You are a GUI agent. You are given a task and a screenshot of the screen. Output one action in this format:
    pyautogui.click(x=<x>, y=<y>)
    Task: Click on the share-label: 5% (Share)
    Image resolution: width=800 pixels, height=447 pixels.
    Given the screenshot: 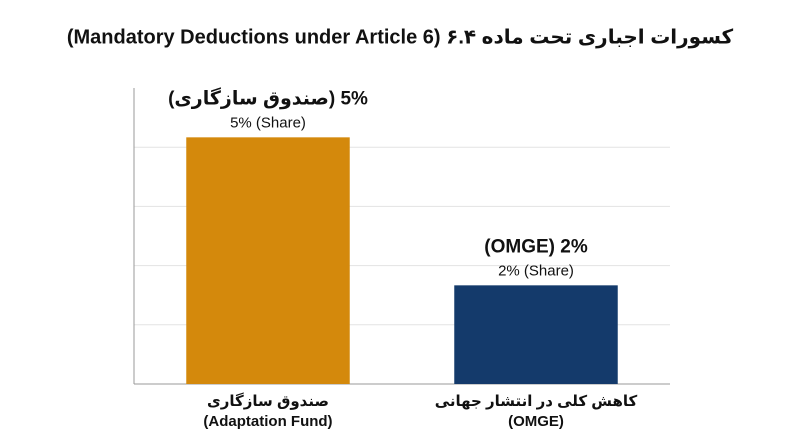 What is the action you would take?
    pyautogui.click(x=268, y=122)
    